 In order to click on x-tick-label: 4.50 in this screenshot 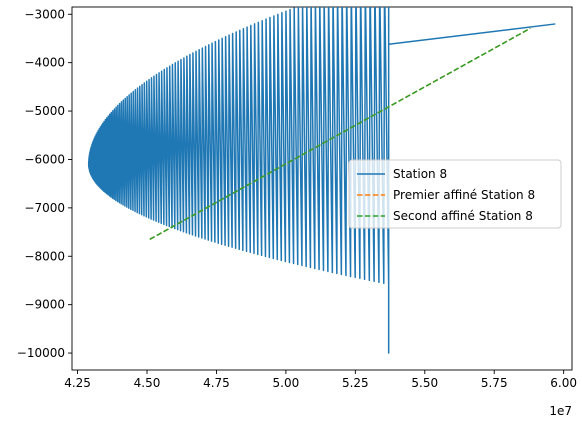, I will do `click(147, 383)`.